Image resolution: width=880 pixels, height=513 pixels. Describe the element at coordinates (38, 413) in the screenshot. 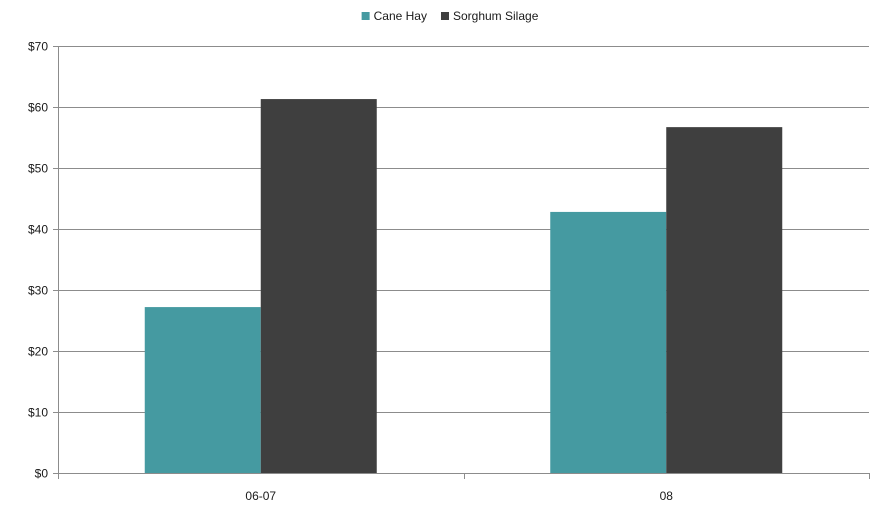

I see `y-tick-label: $10` at that location.